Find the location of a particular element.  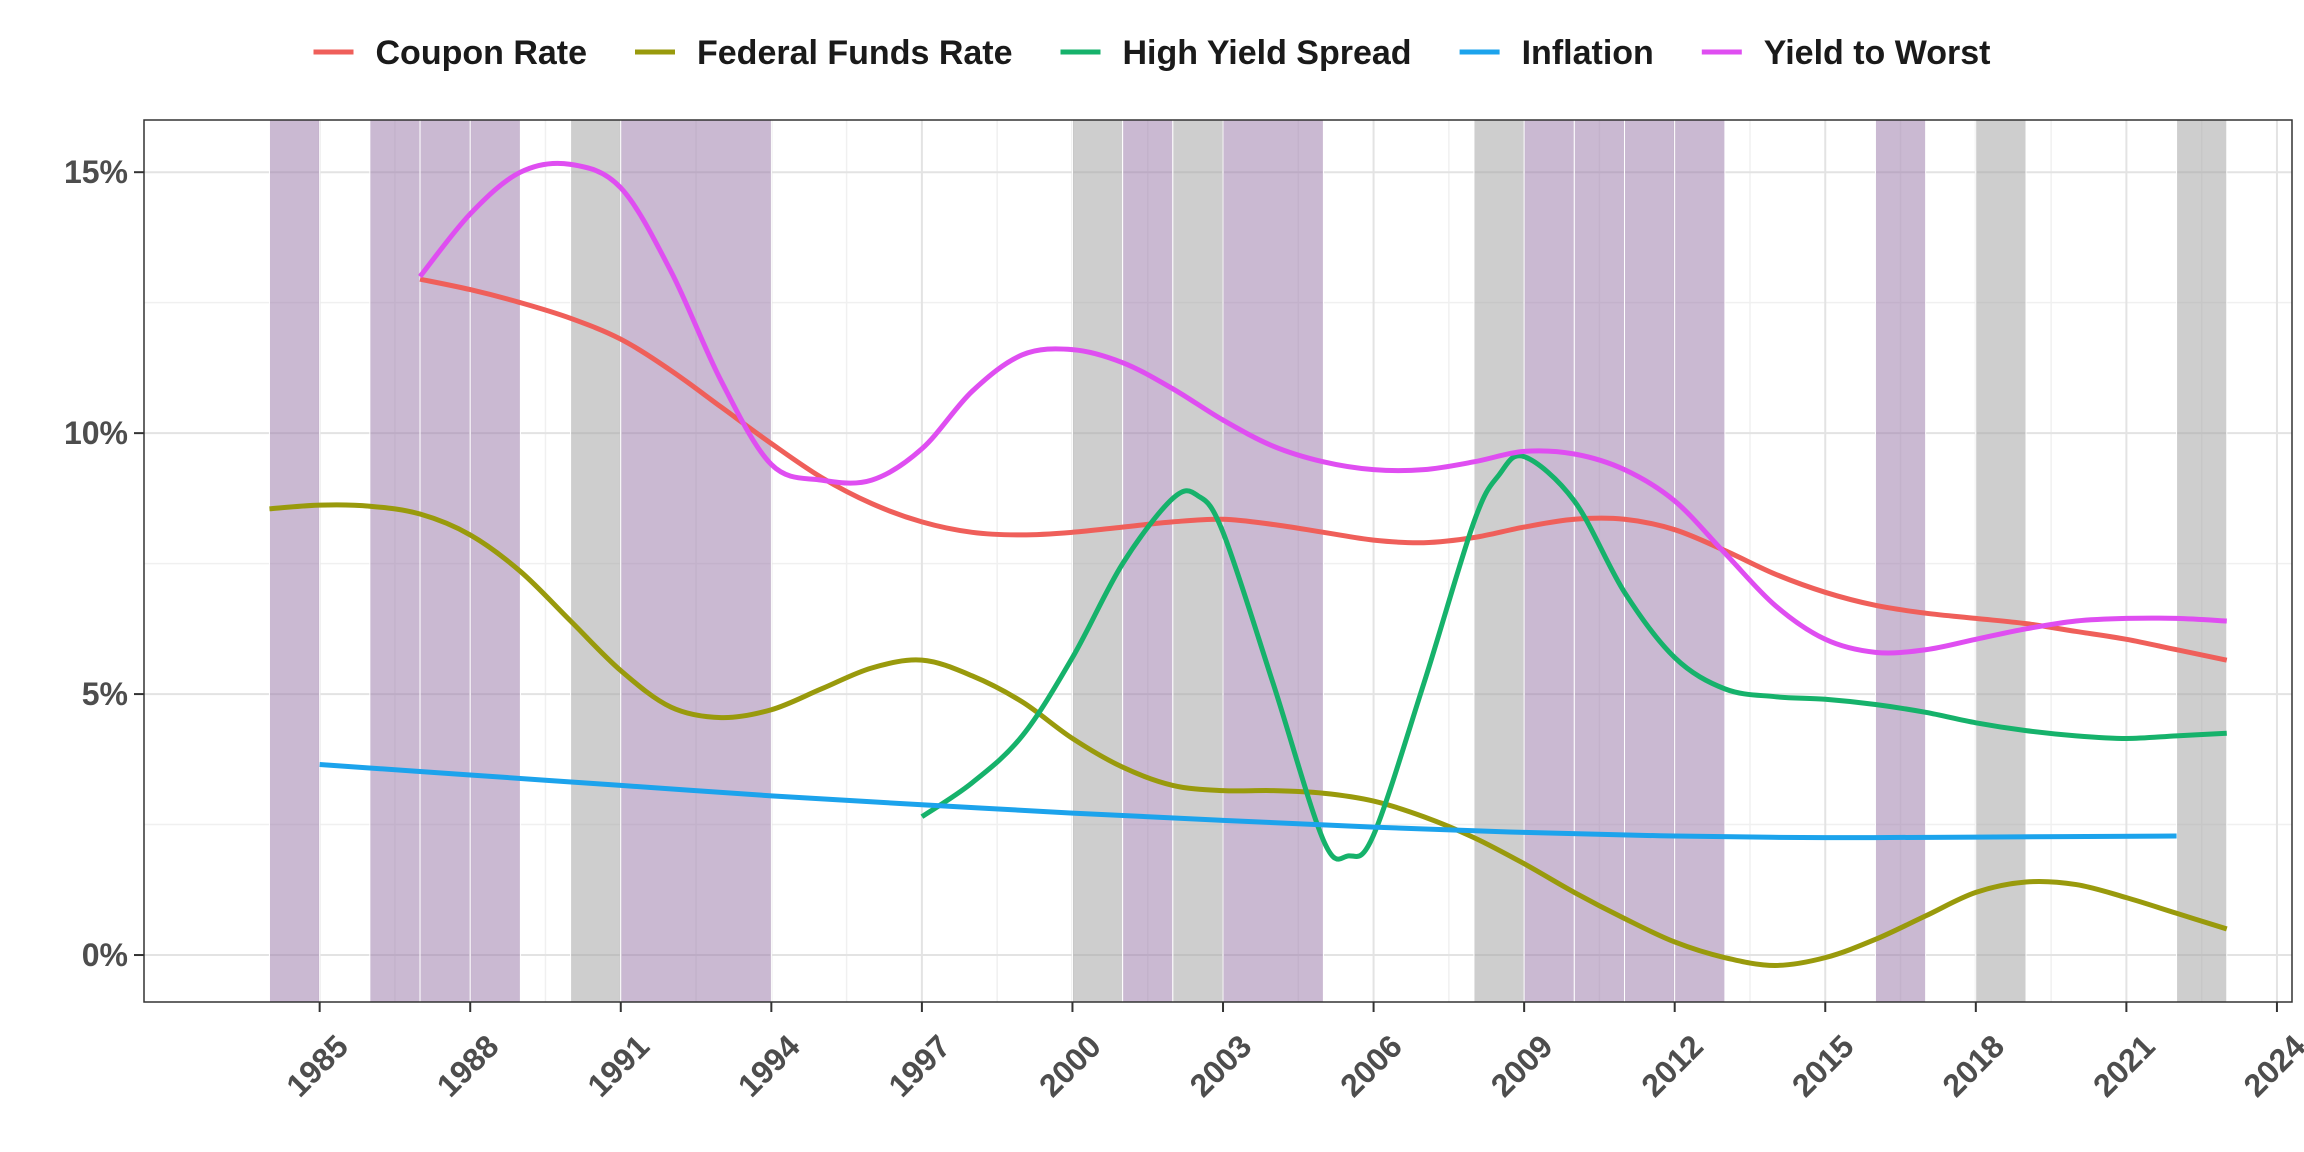

legend-item-federal-funds-rate: Federal Funds Rate is located at coordinates (824, 53).